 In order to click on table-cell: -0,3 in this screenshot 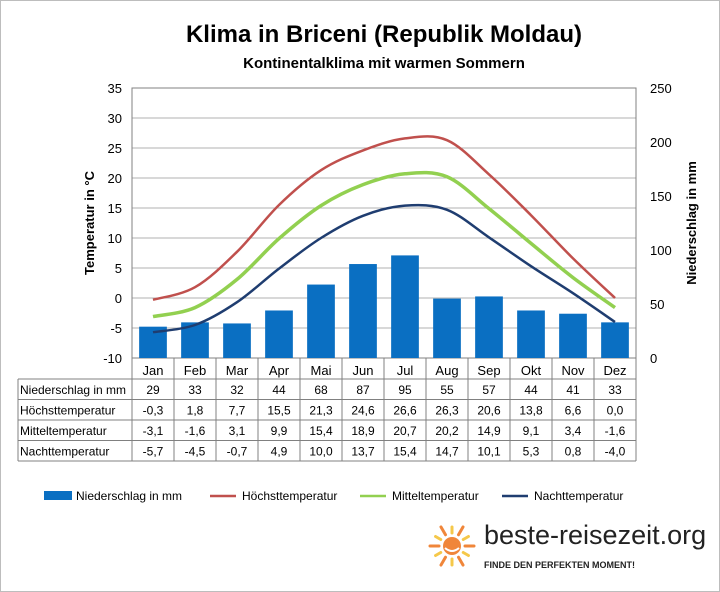, I will do `click(153, 411)`.